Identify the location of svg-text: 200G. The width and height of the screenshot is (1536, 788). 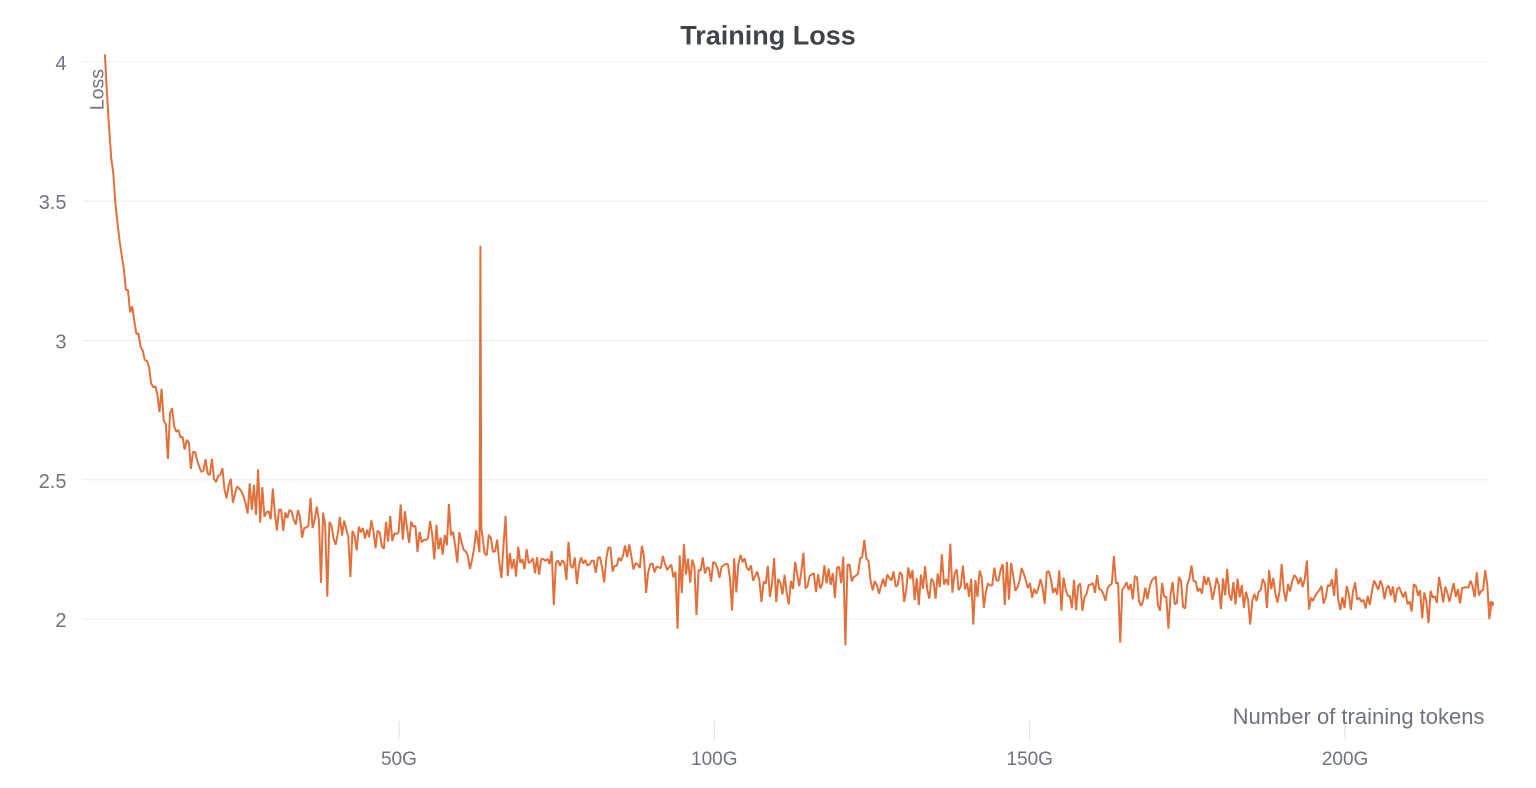
(1345, 759).